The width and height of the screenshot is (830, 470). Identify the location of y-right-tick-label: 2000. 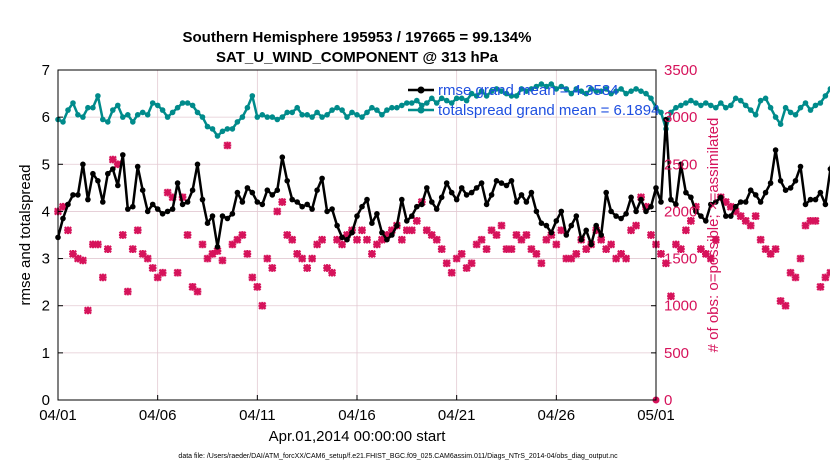
(680, 211).